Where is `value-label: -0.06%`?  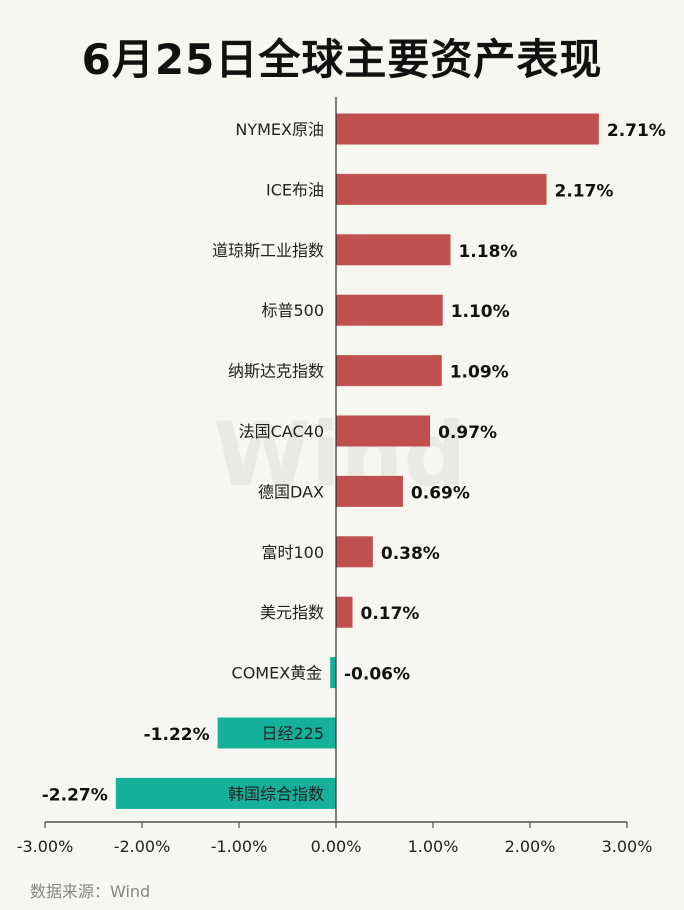 value-label: -0.06% is located at coordinates (377, 675).